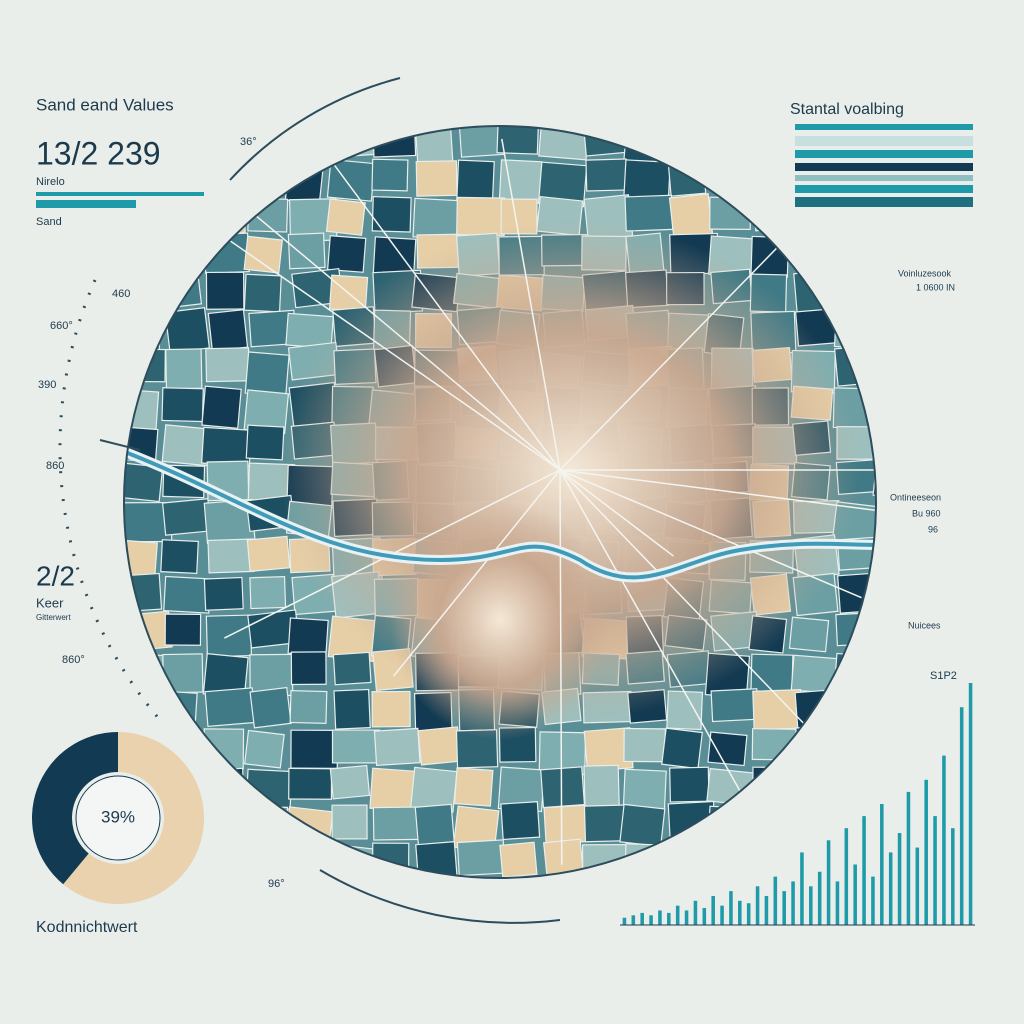 The image size is (1024, 1024). Describe the element at coordinates (121, 294) in the screenshot. I see `scale-label: 460` at that location.